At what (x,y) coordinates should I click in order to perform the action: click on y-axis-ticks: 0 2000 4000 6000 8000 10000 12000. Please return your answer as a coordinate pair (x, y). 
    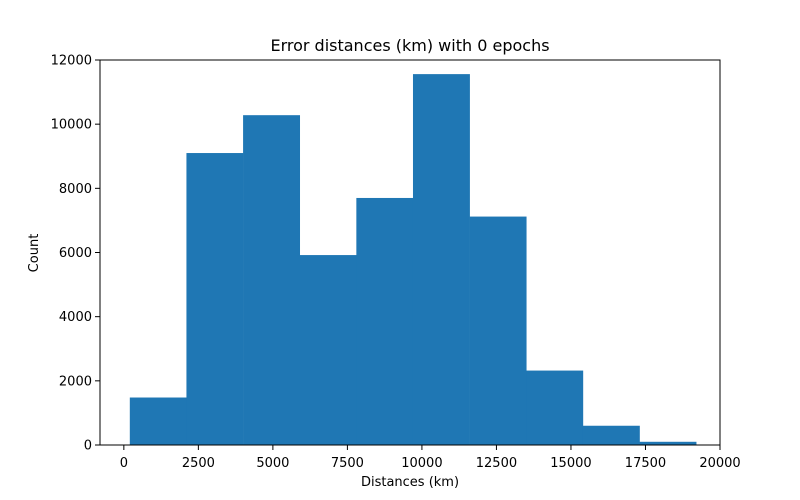
    Looking at the image, I should click on (75, 254).